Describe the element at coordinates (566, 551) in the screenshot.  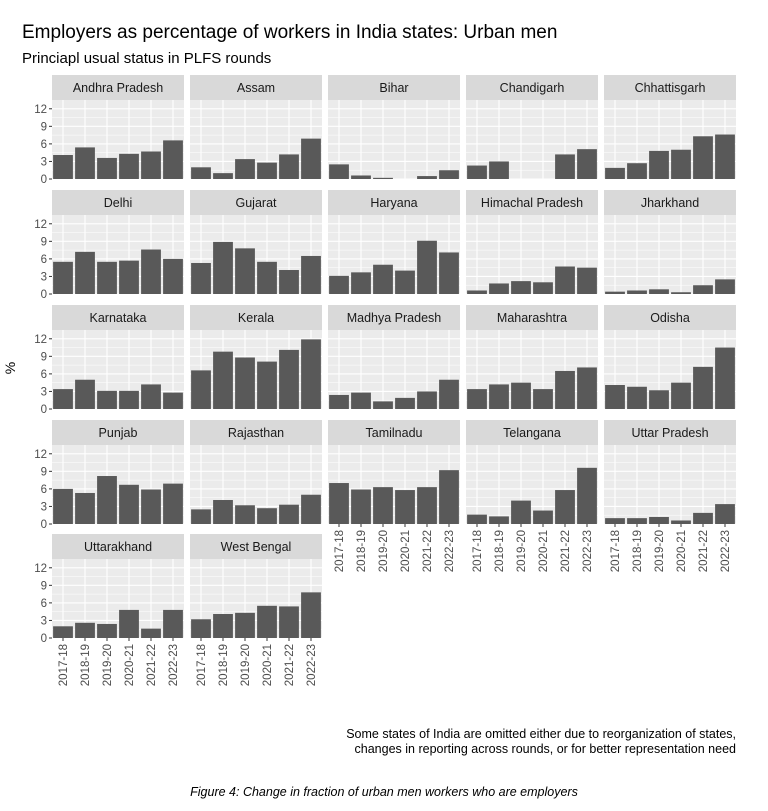
I see `x-tick-label: 2021-22` at that location.